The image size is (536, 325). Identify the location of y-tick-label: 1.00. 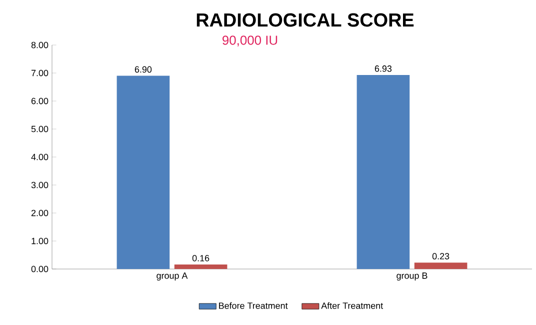
(40, 241).